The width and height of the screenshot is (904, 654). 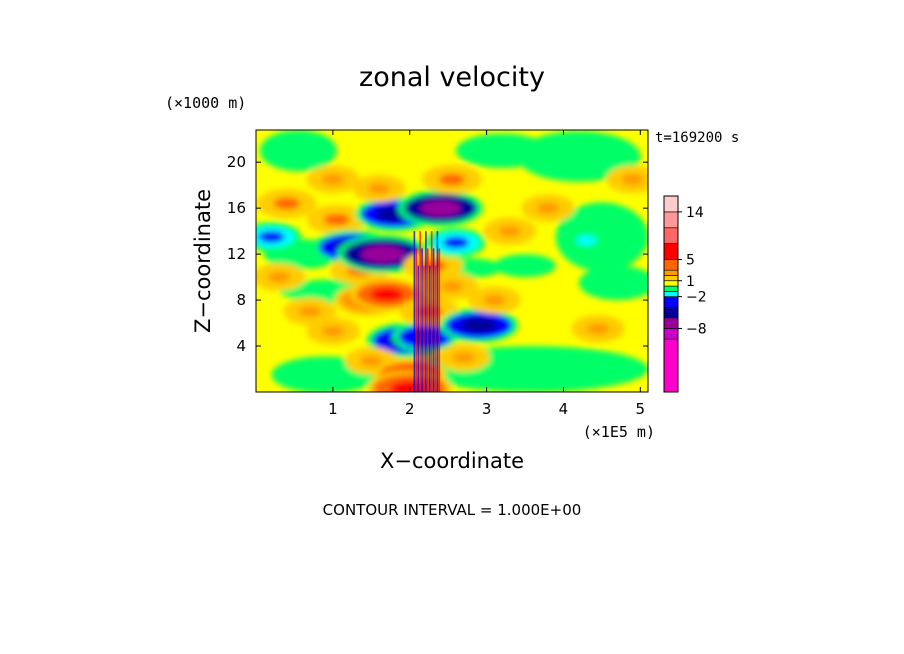 What do you see at coordinates (452, 461) in the screenshot?
I see `x-axis-label: X−coordinate` at bounding box center [452, 461].